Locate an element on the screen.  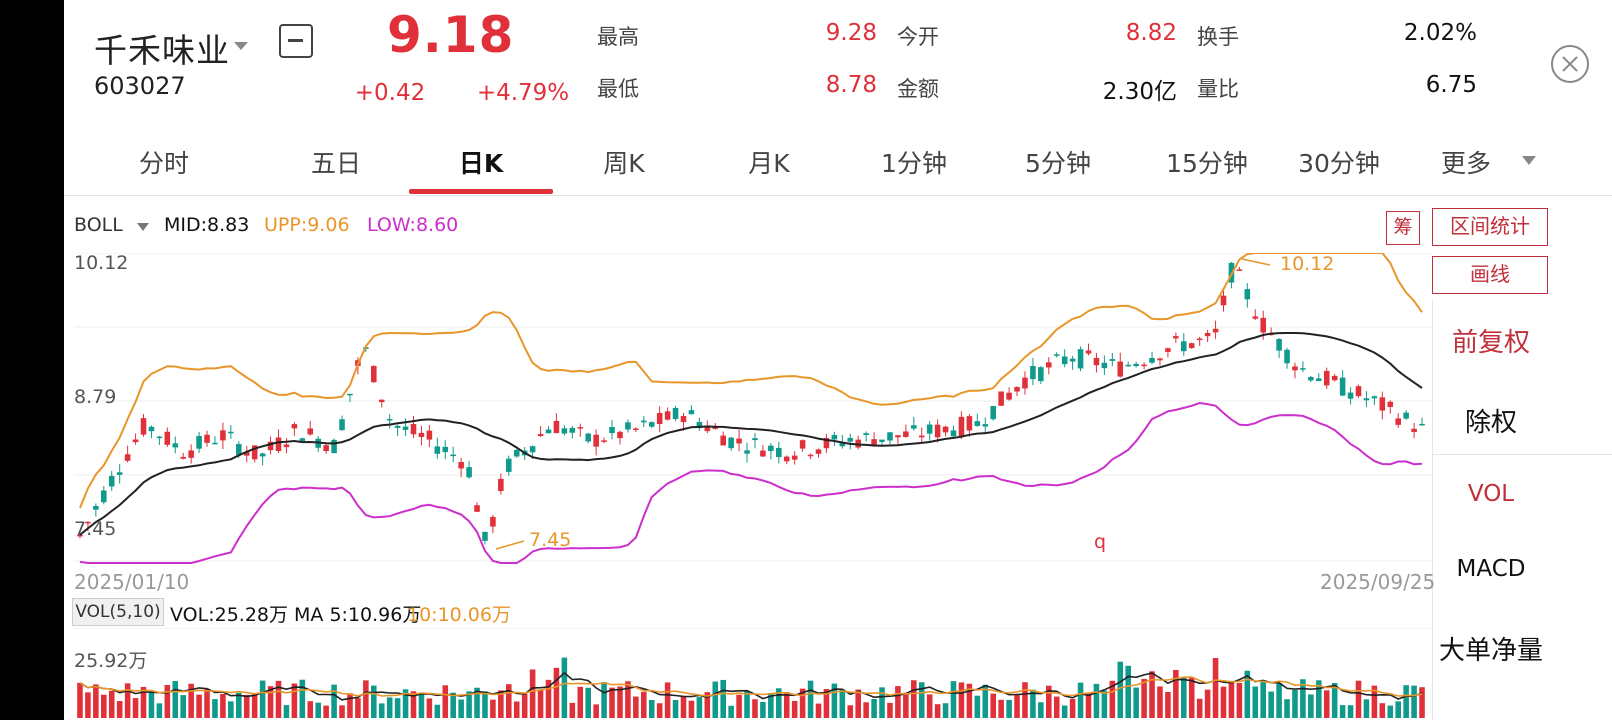
indicator-selector: BOLL is located at coordinates (98, 225).